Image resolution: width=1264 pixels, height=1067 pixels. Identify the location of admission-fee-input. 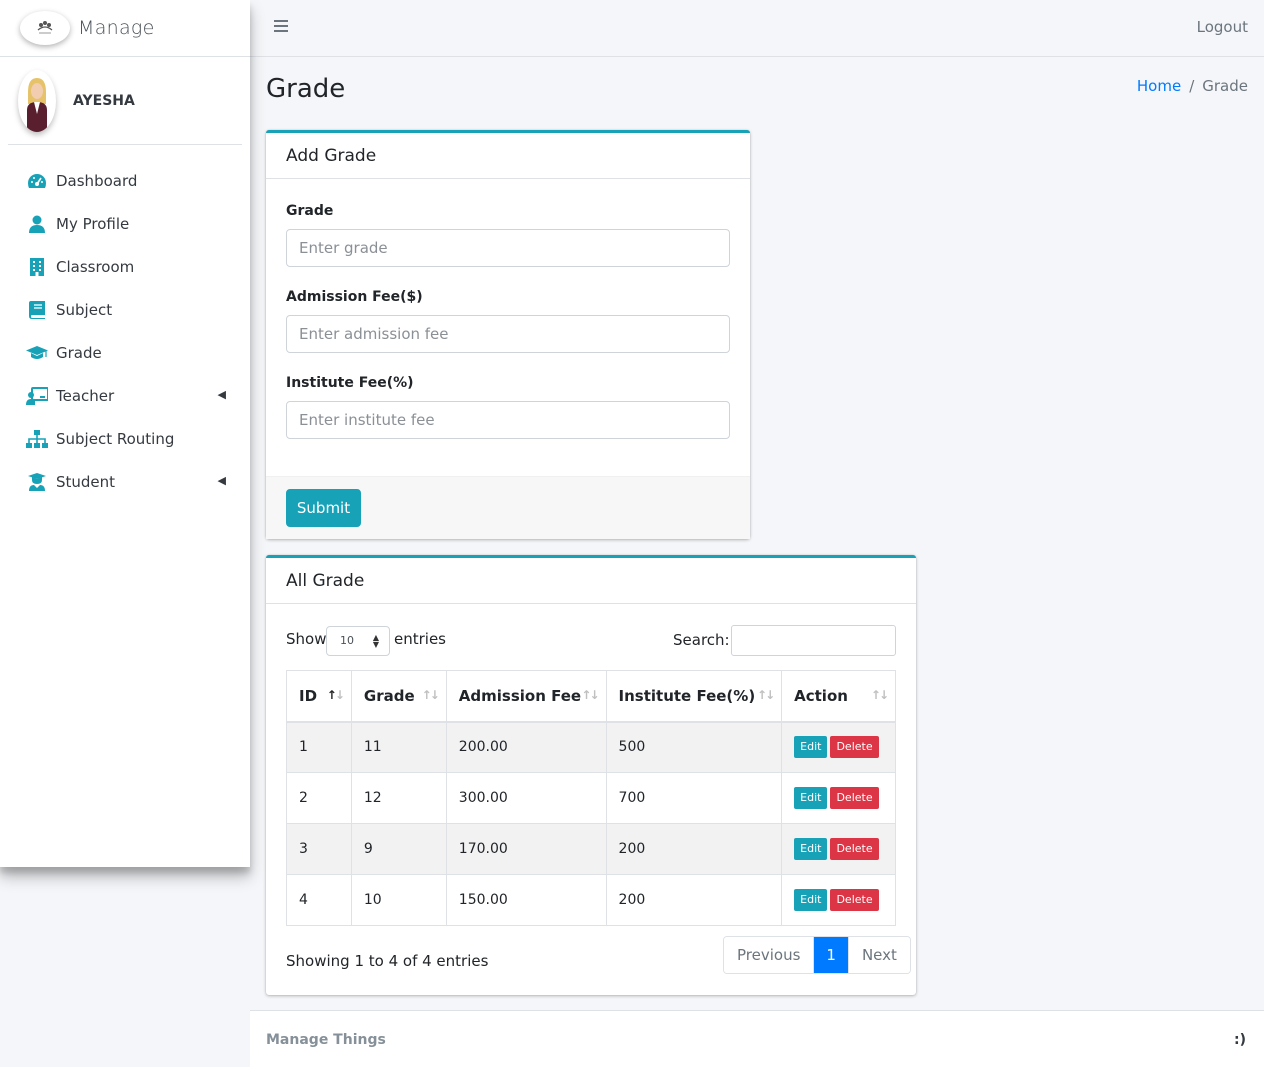
(508, 334).